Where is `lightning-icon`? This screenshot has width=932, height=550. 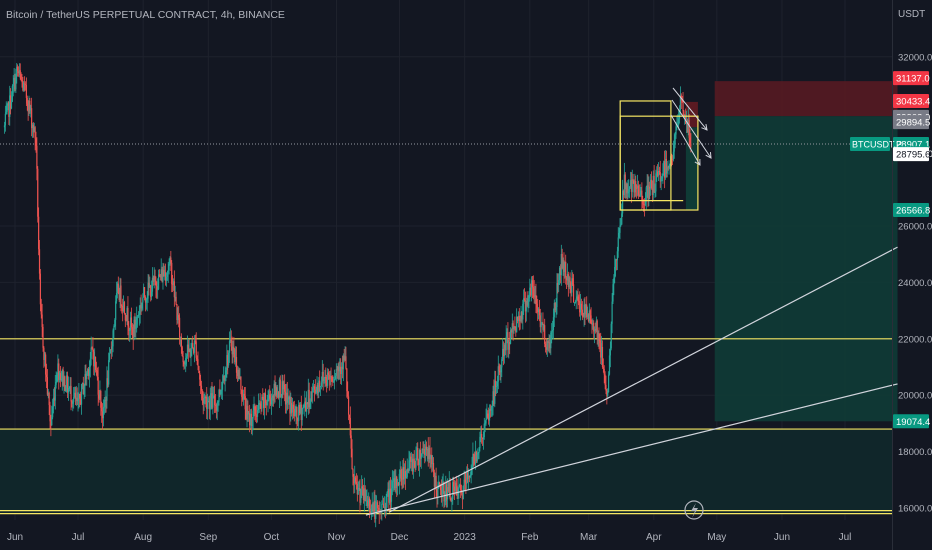 lightning-icon is located at coordinates (694, 510).